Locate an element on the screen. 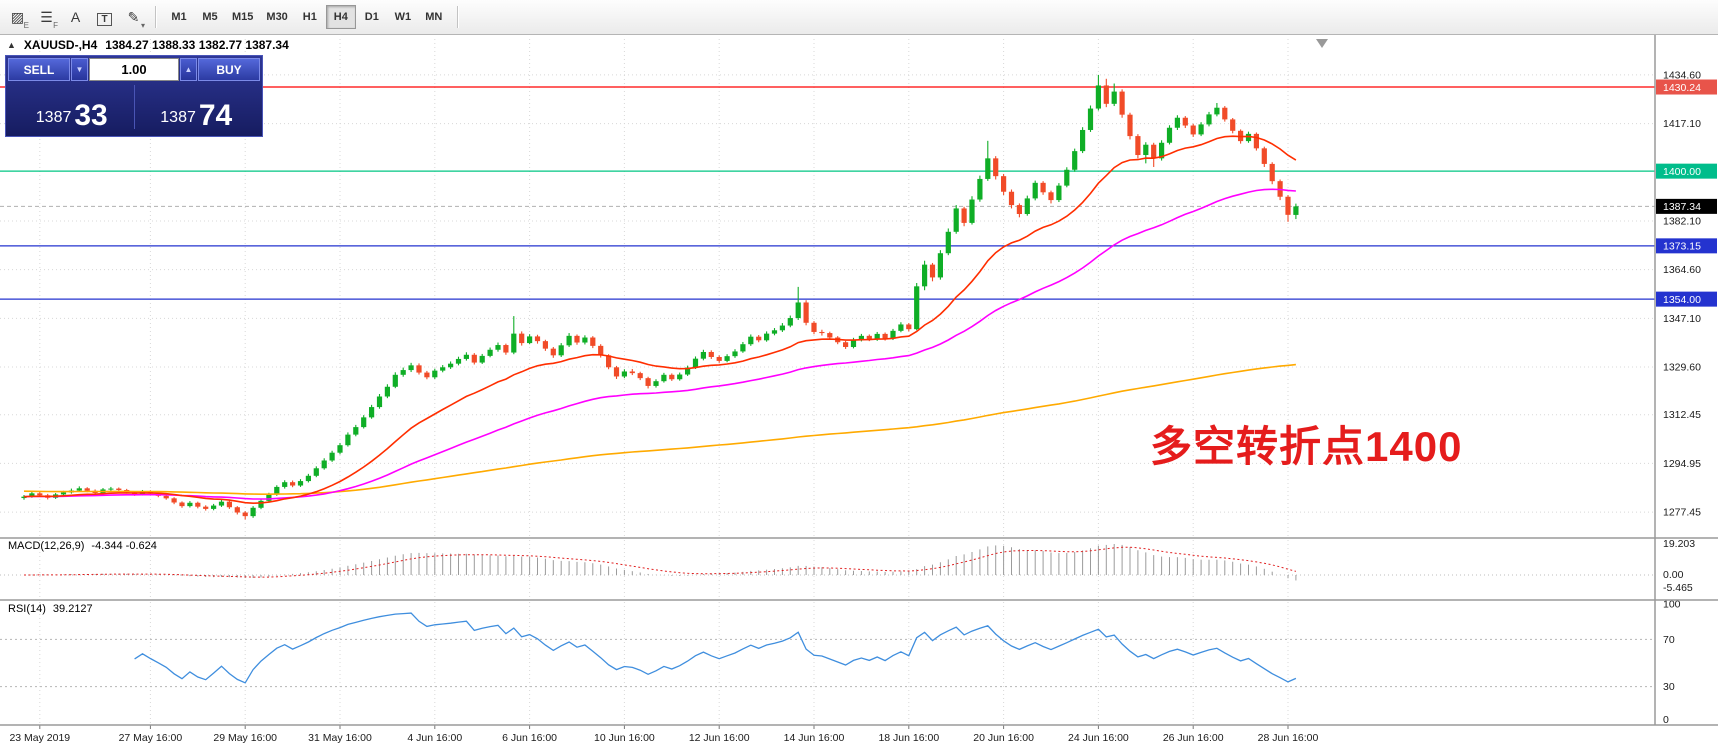 This screenshot has height=753, width=1718. macd-label: MACD(12,26,9) -4.344 -0.624 is located at coordinates (82, 546).